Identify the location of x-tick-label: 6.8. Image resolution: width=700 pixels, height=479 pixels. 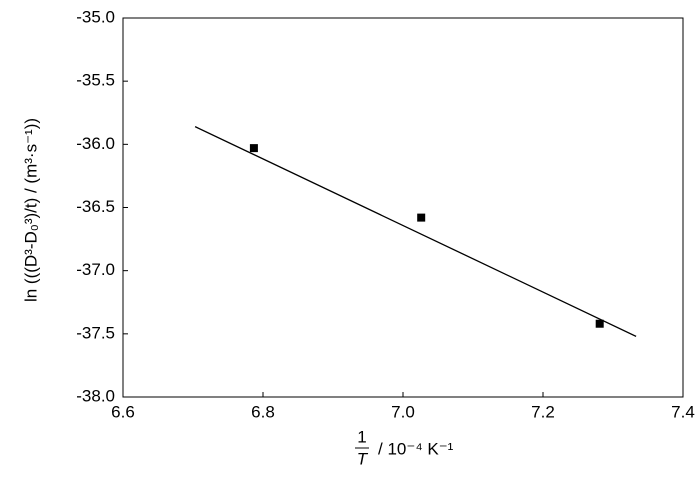
(263, 411).